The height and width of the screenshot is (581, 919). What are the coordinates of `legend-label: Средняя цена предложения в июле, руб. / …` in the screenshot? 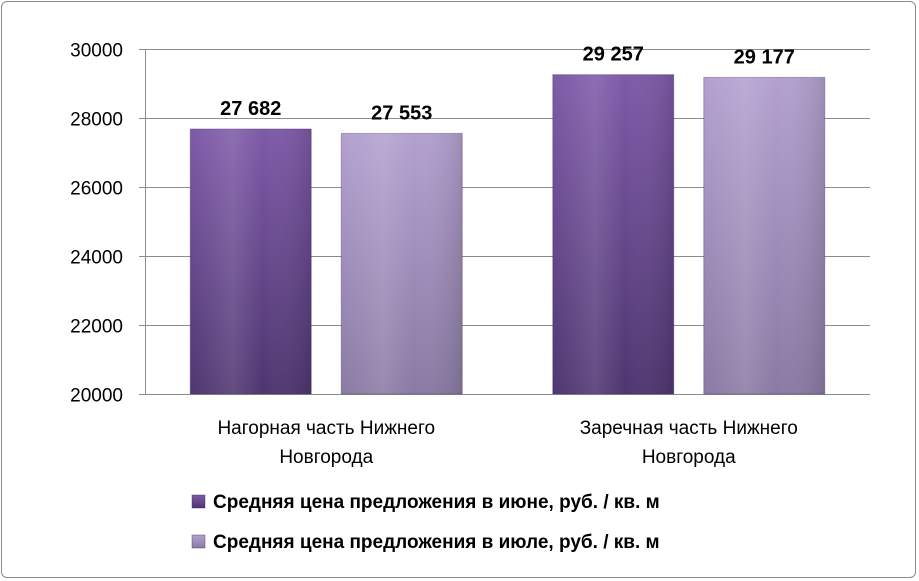 It's located at (436, 542).